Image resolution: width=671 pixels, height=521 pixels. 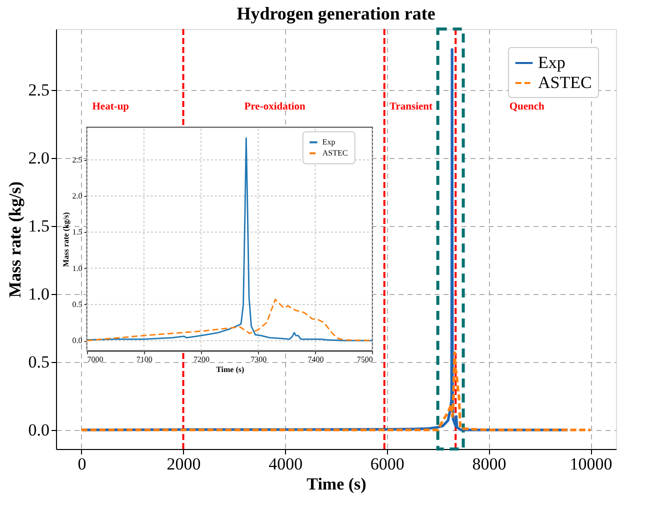 I want to click on x-tick-label: 4000, so click(x=285, y=464).